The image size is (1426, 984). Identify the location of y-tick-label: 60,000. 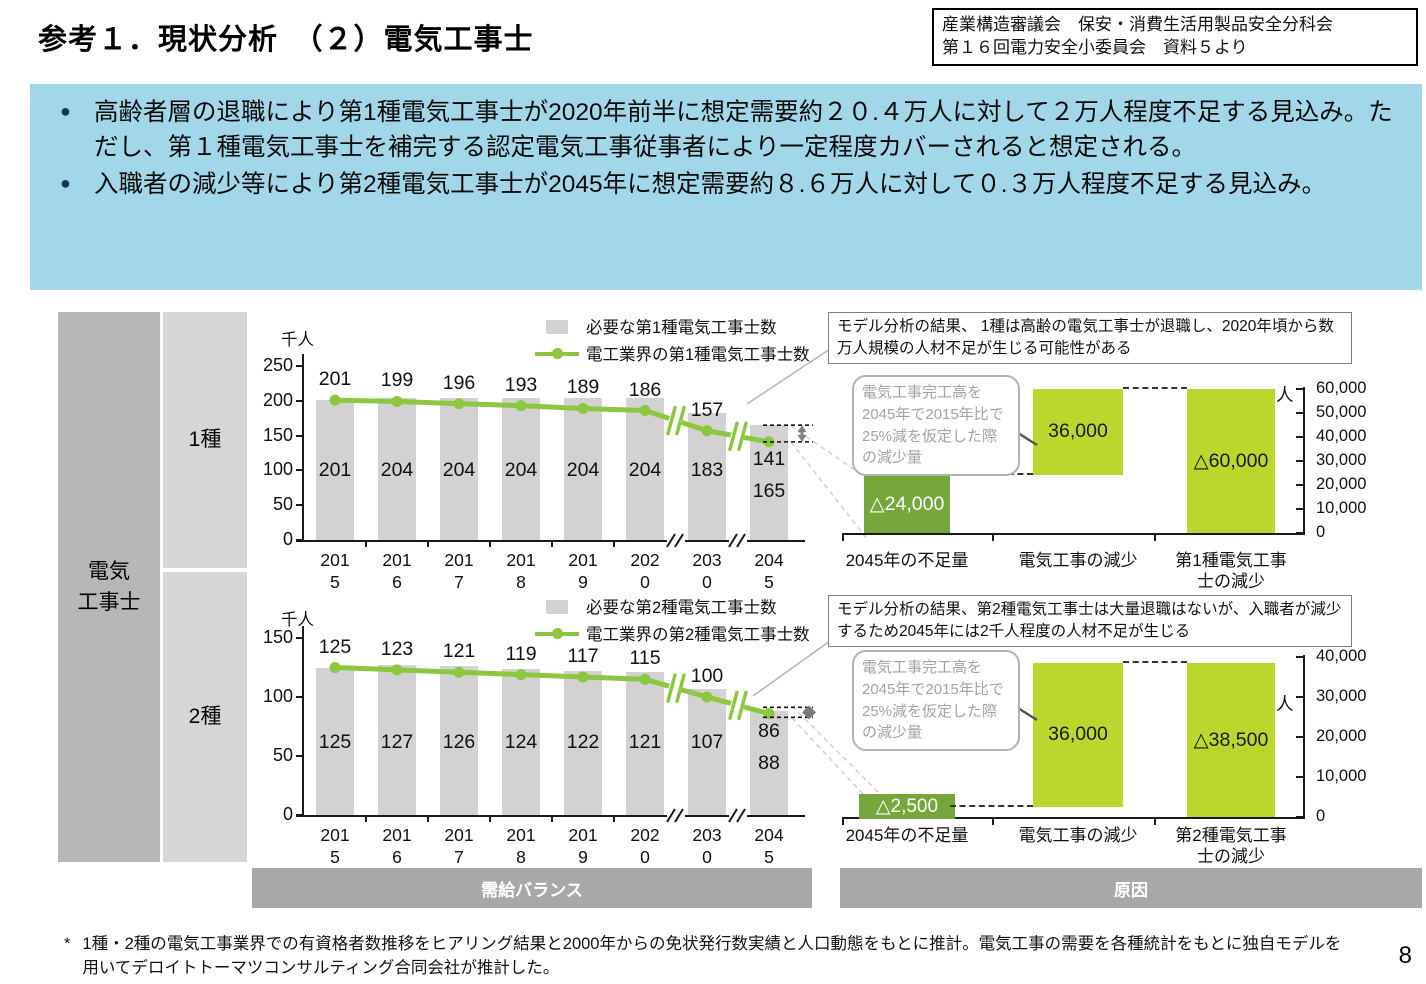
(1341, 388).